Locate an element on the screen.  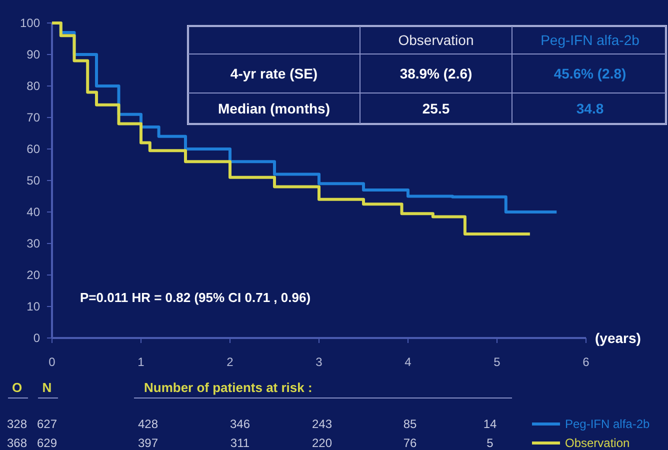
annotation: 38.9% (2.6) is located at coordinates (436, 74).